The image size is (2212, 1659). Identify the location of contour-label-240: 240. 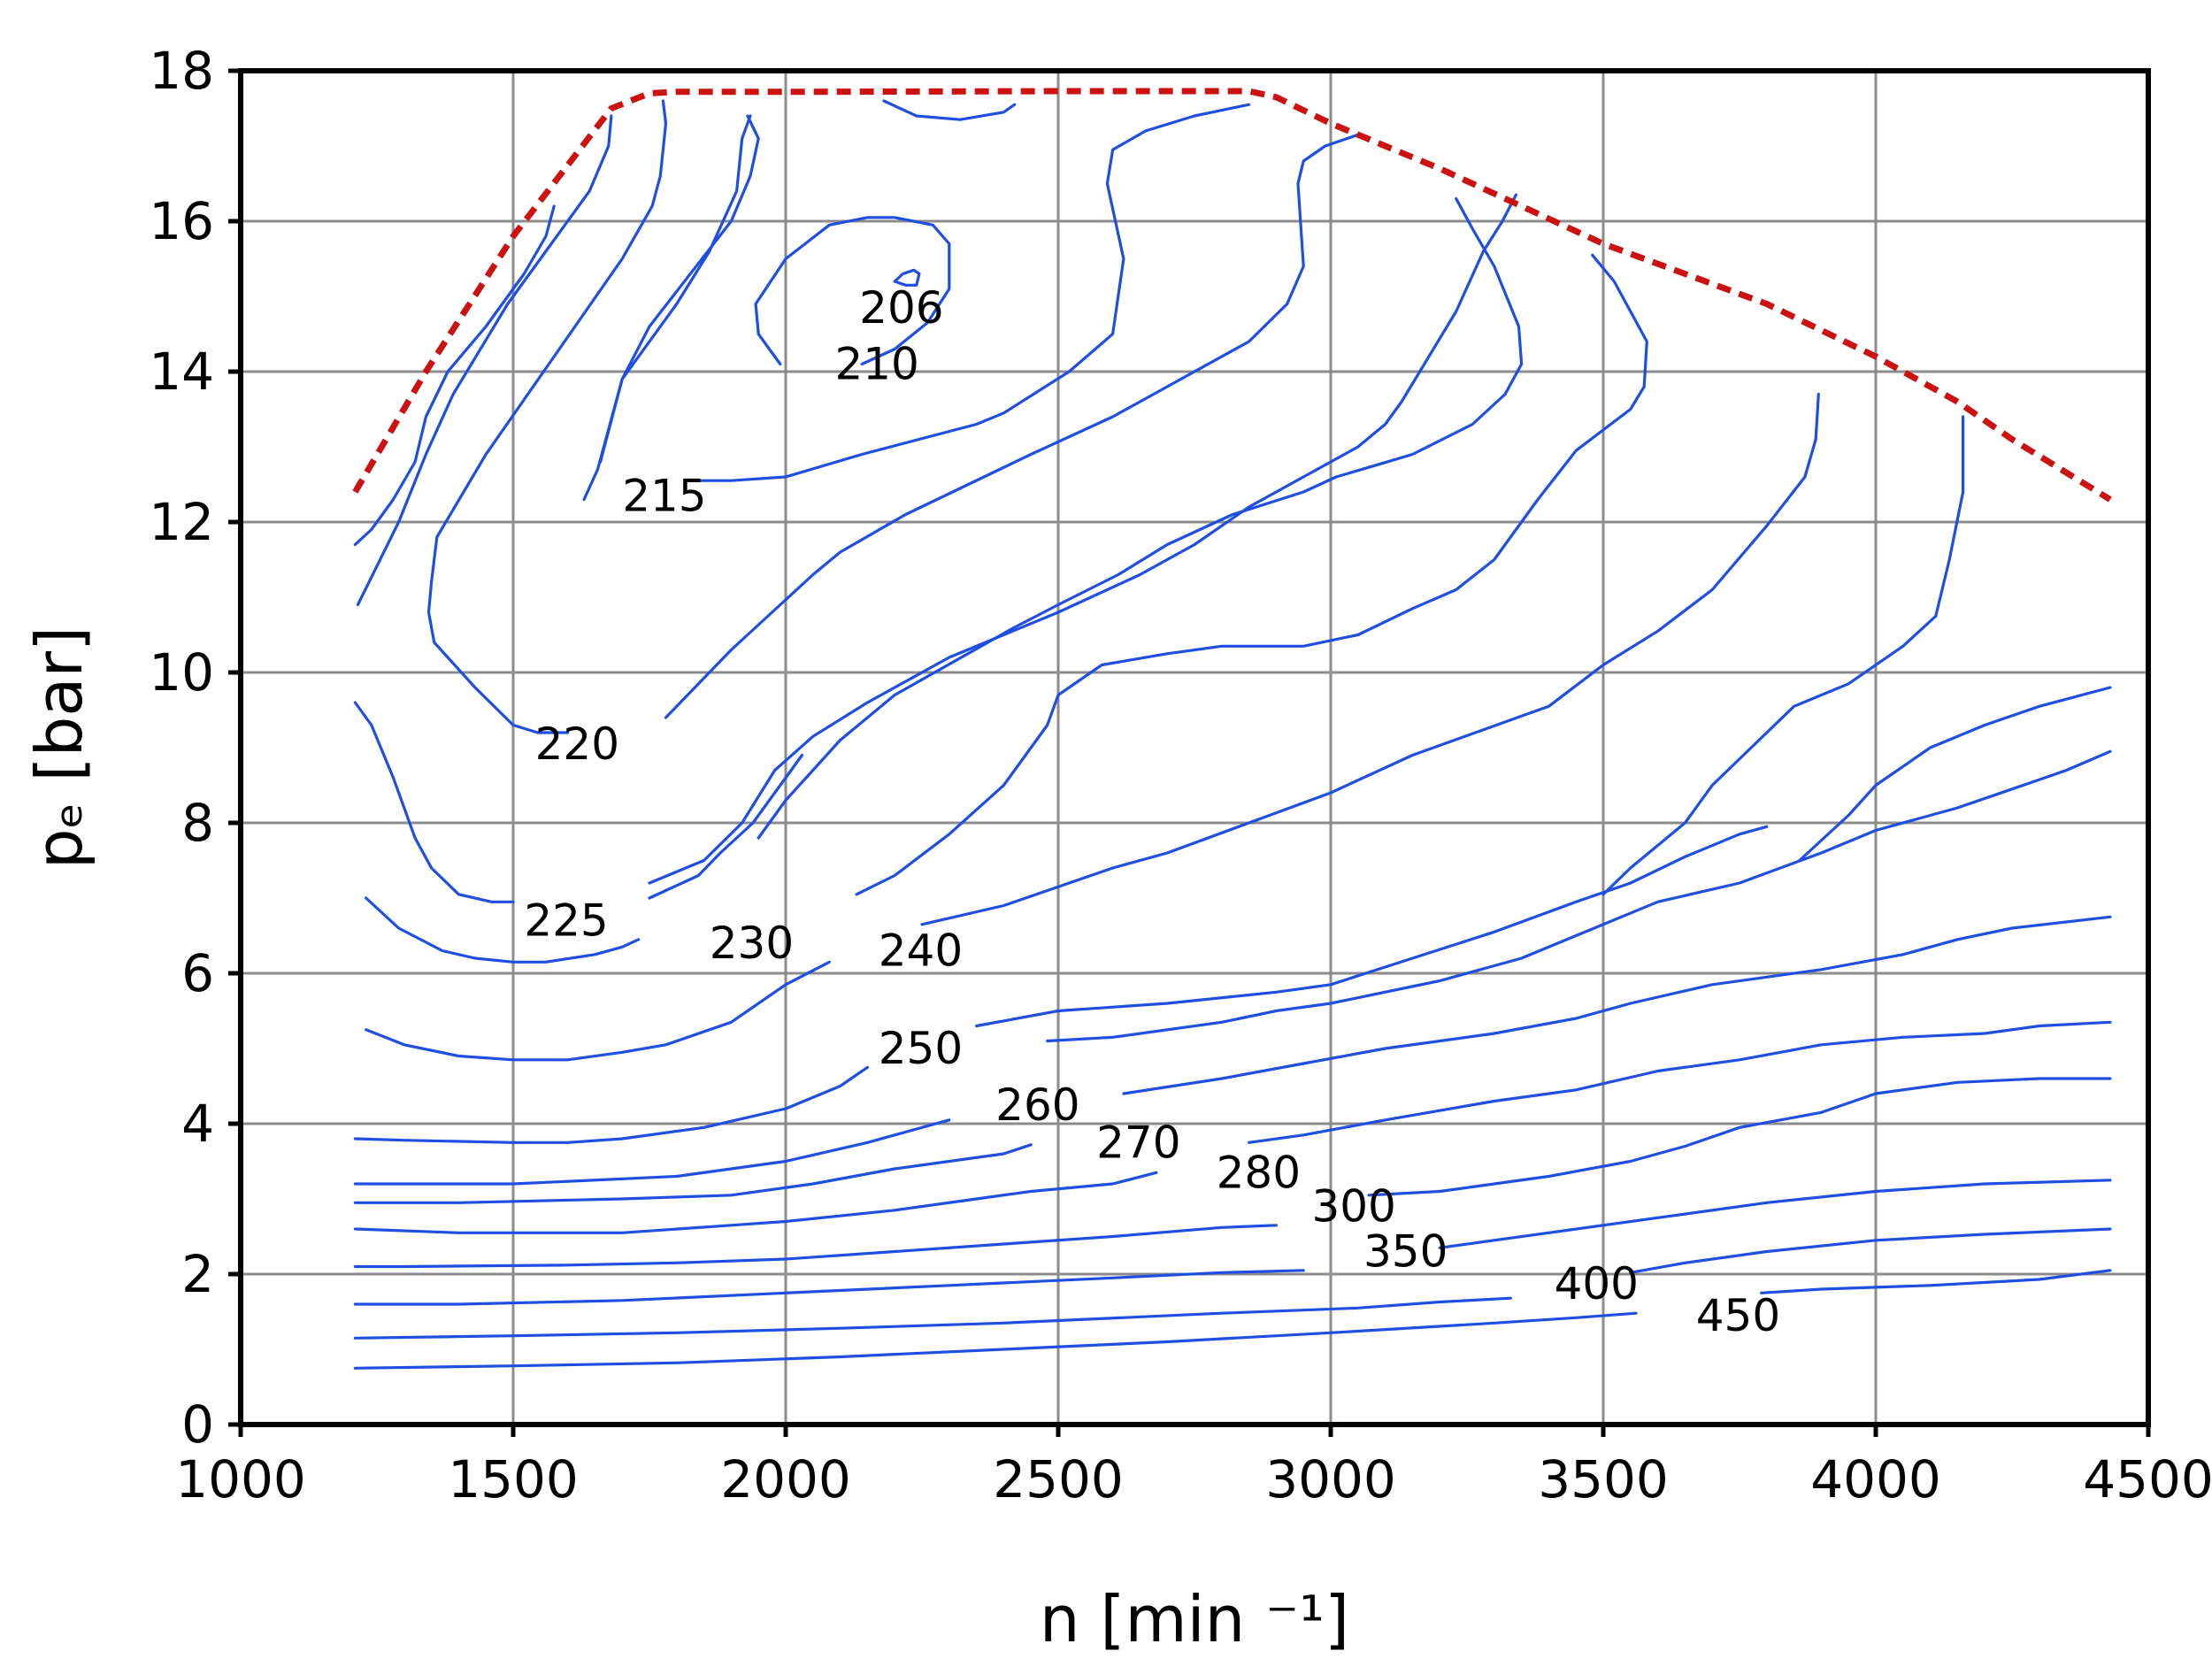
(921, 951).